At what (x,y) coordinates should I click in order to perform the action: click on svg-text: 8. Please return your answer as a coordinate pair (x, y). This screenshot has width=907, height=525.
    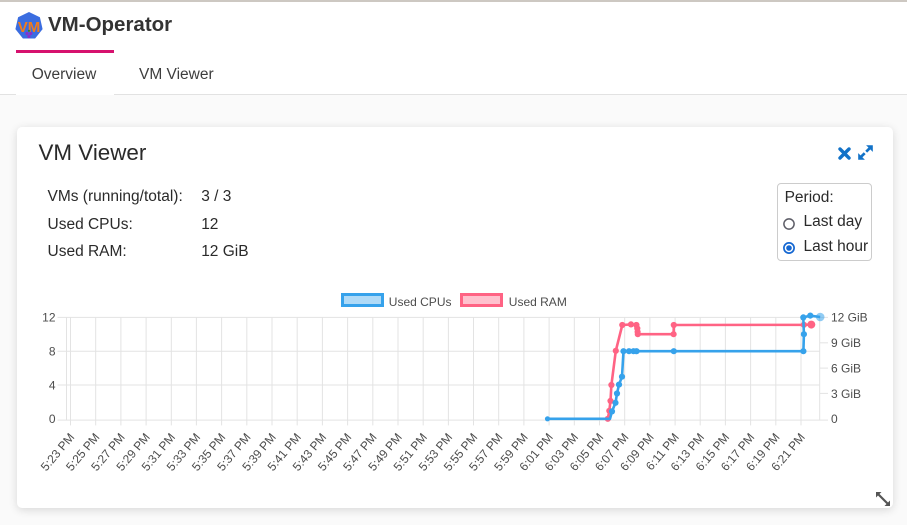
    Looking at the image, I should click on (52, 352).